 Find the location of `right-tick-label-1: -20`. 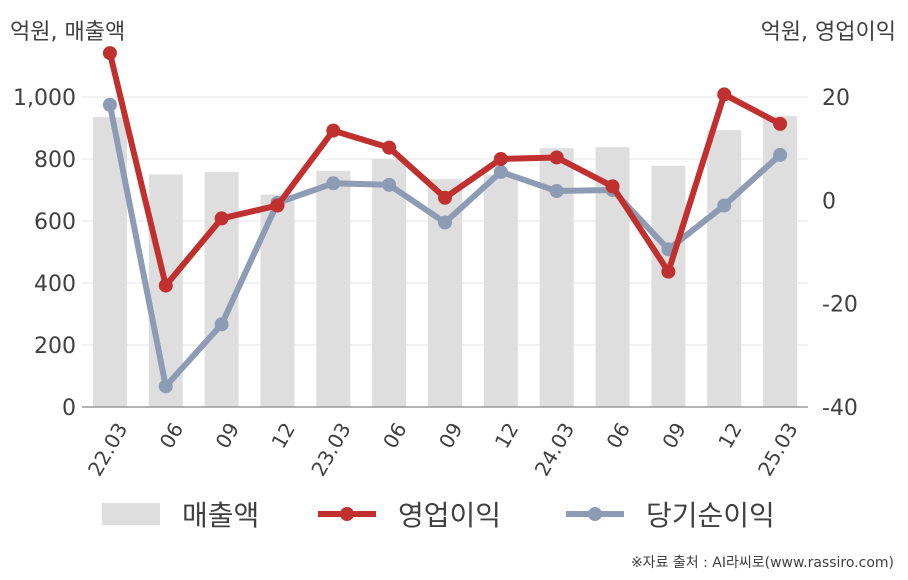

right-tick-label-1: -20 is located at coordinates (840, 305).